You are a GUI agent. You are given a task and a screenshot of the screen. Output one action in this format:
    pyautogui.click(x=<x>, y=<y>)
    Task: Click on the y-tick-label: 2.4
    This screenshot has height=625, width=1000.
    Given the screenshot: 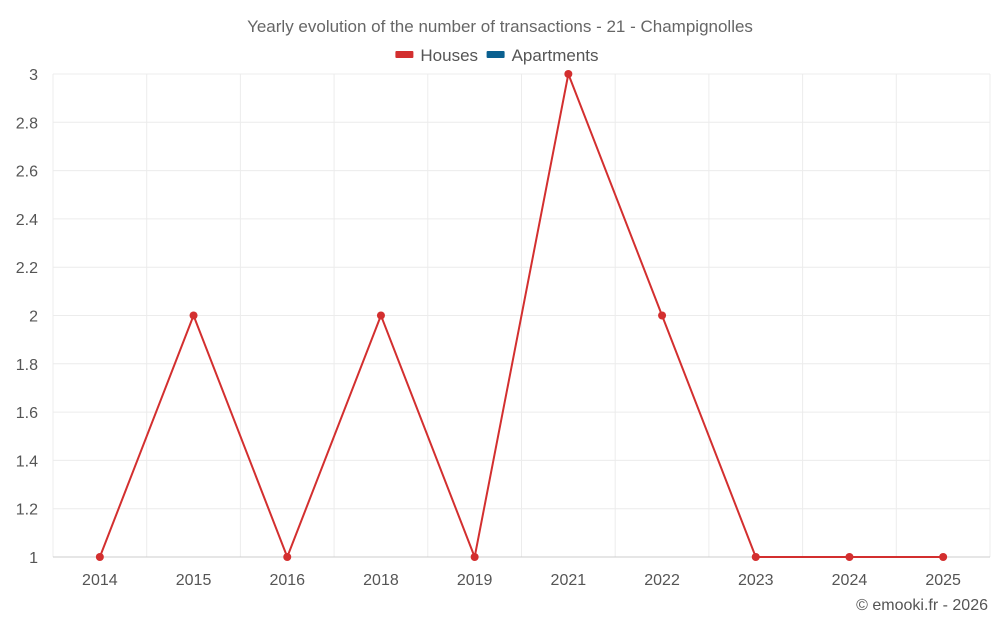 What is the action you would take?
    pyautogui.click(x=27, y=220)
    